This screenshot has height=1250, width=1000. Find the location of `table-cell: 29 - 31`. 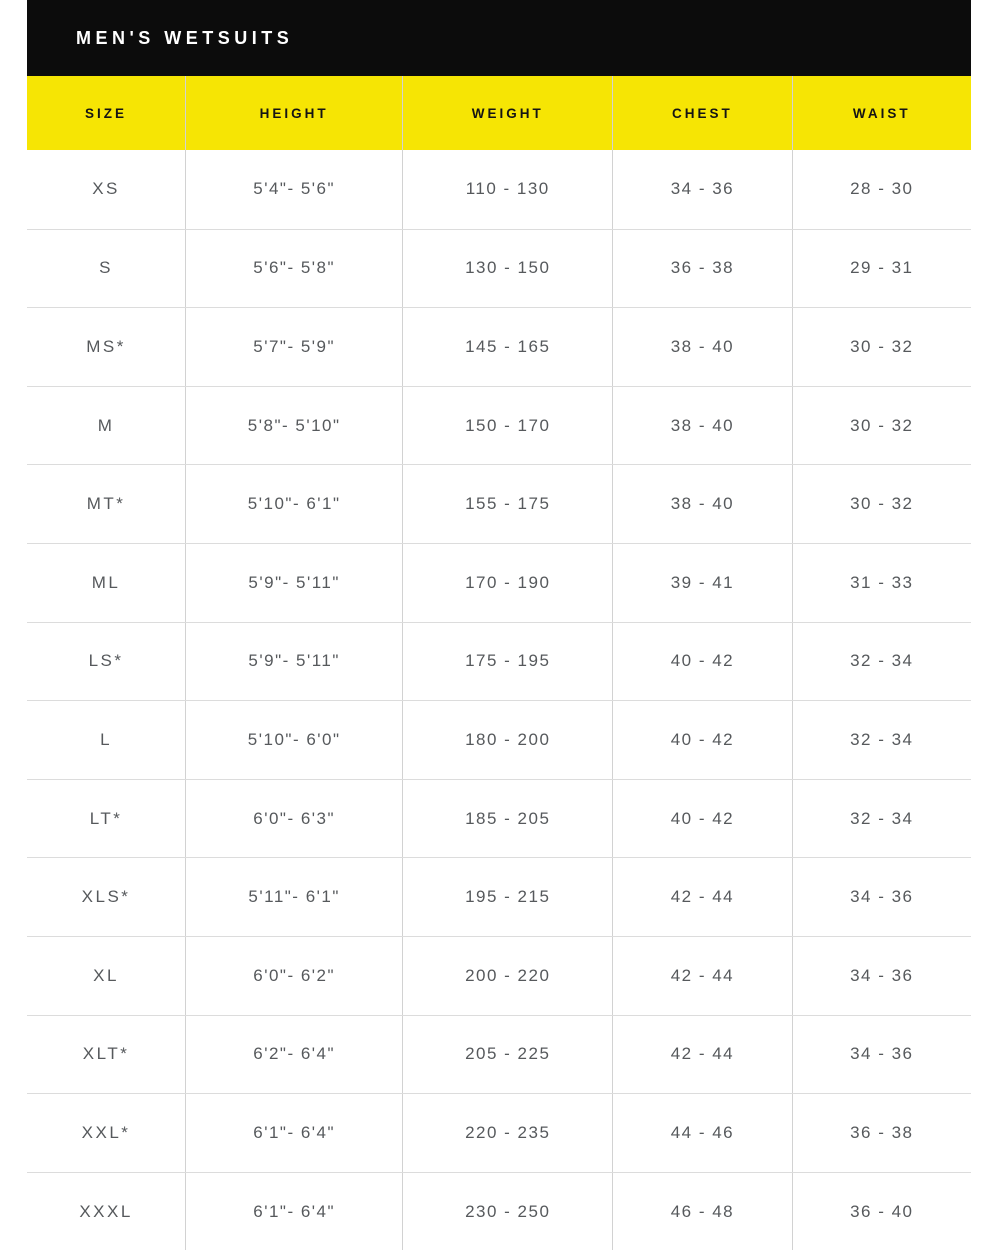

table-cell: 29 - 31 is located at coordinates (881, 268).